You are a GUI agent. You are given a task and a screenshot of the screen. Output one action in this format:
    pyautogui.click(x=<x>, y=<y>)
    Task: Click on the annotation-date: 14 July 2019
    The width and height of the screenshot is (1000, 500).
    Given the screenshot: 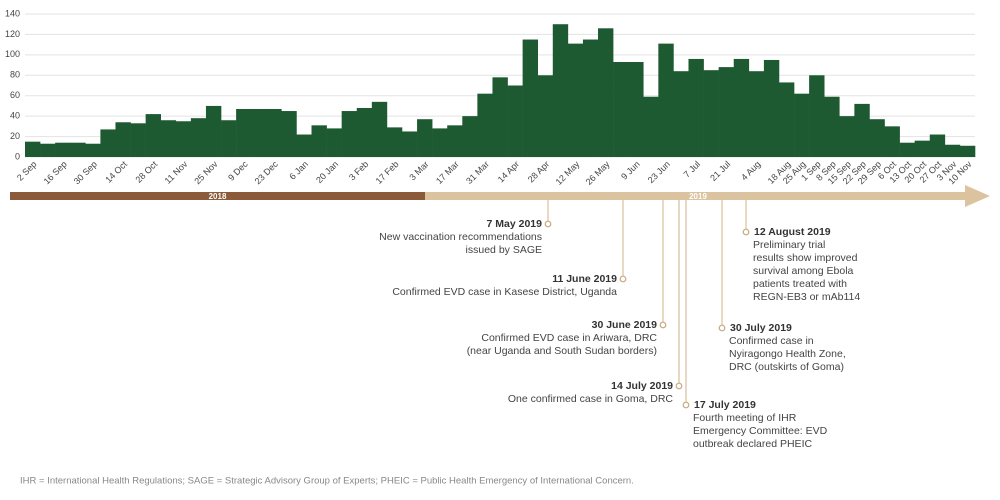 What is the action you would take?
    pyautogui.click(x=642, y=386)
    